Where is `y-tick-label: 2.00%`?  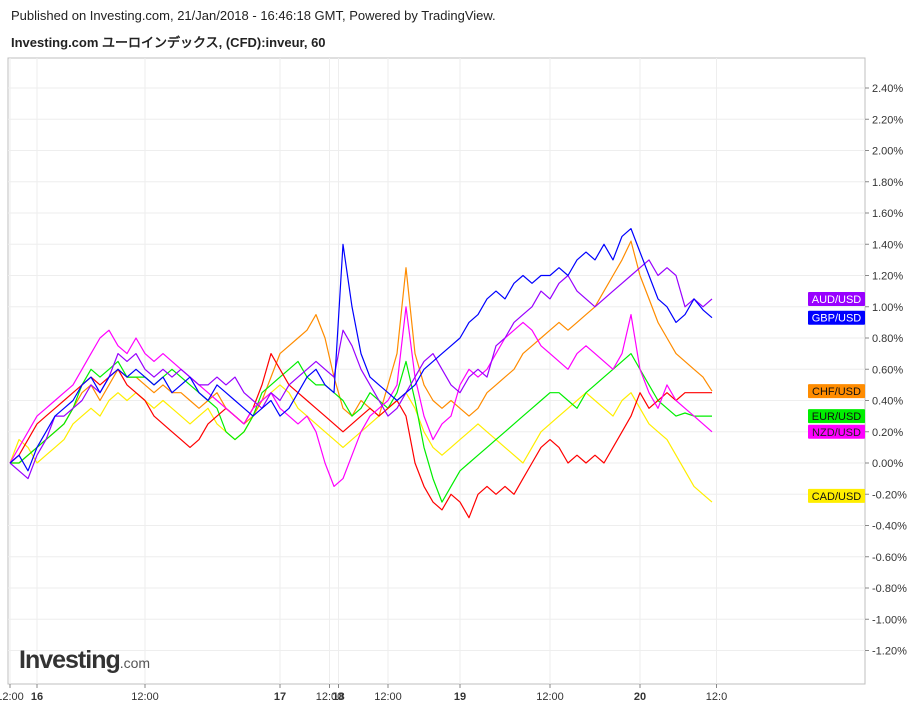 y-tick-label: 2.00% is located at coordinates (887, 152).